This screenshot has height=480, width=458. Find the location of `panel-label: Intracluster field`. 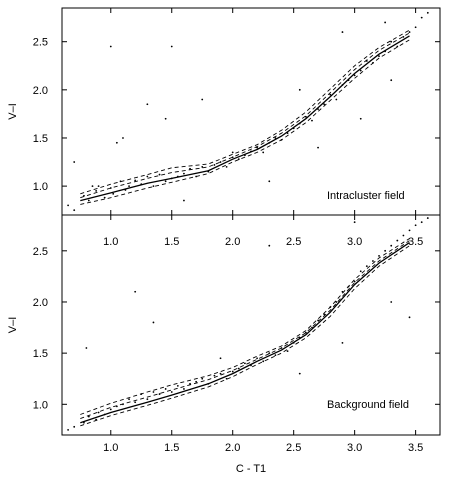

panel-label: Intracluster field is located at coordinates (366, 196).